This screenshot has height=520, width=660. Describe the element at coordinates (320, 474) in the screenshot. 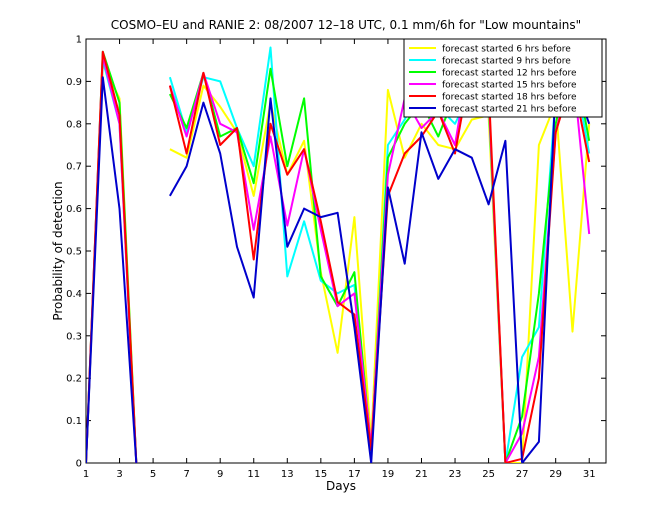

I see `x-tick-label: 15` at that location.